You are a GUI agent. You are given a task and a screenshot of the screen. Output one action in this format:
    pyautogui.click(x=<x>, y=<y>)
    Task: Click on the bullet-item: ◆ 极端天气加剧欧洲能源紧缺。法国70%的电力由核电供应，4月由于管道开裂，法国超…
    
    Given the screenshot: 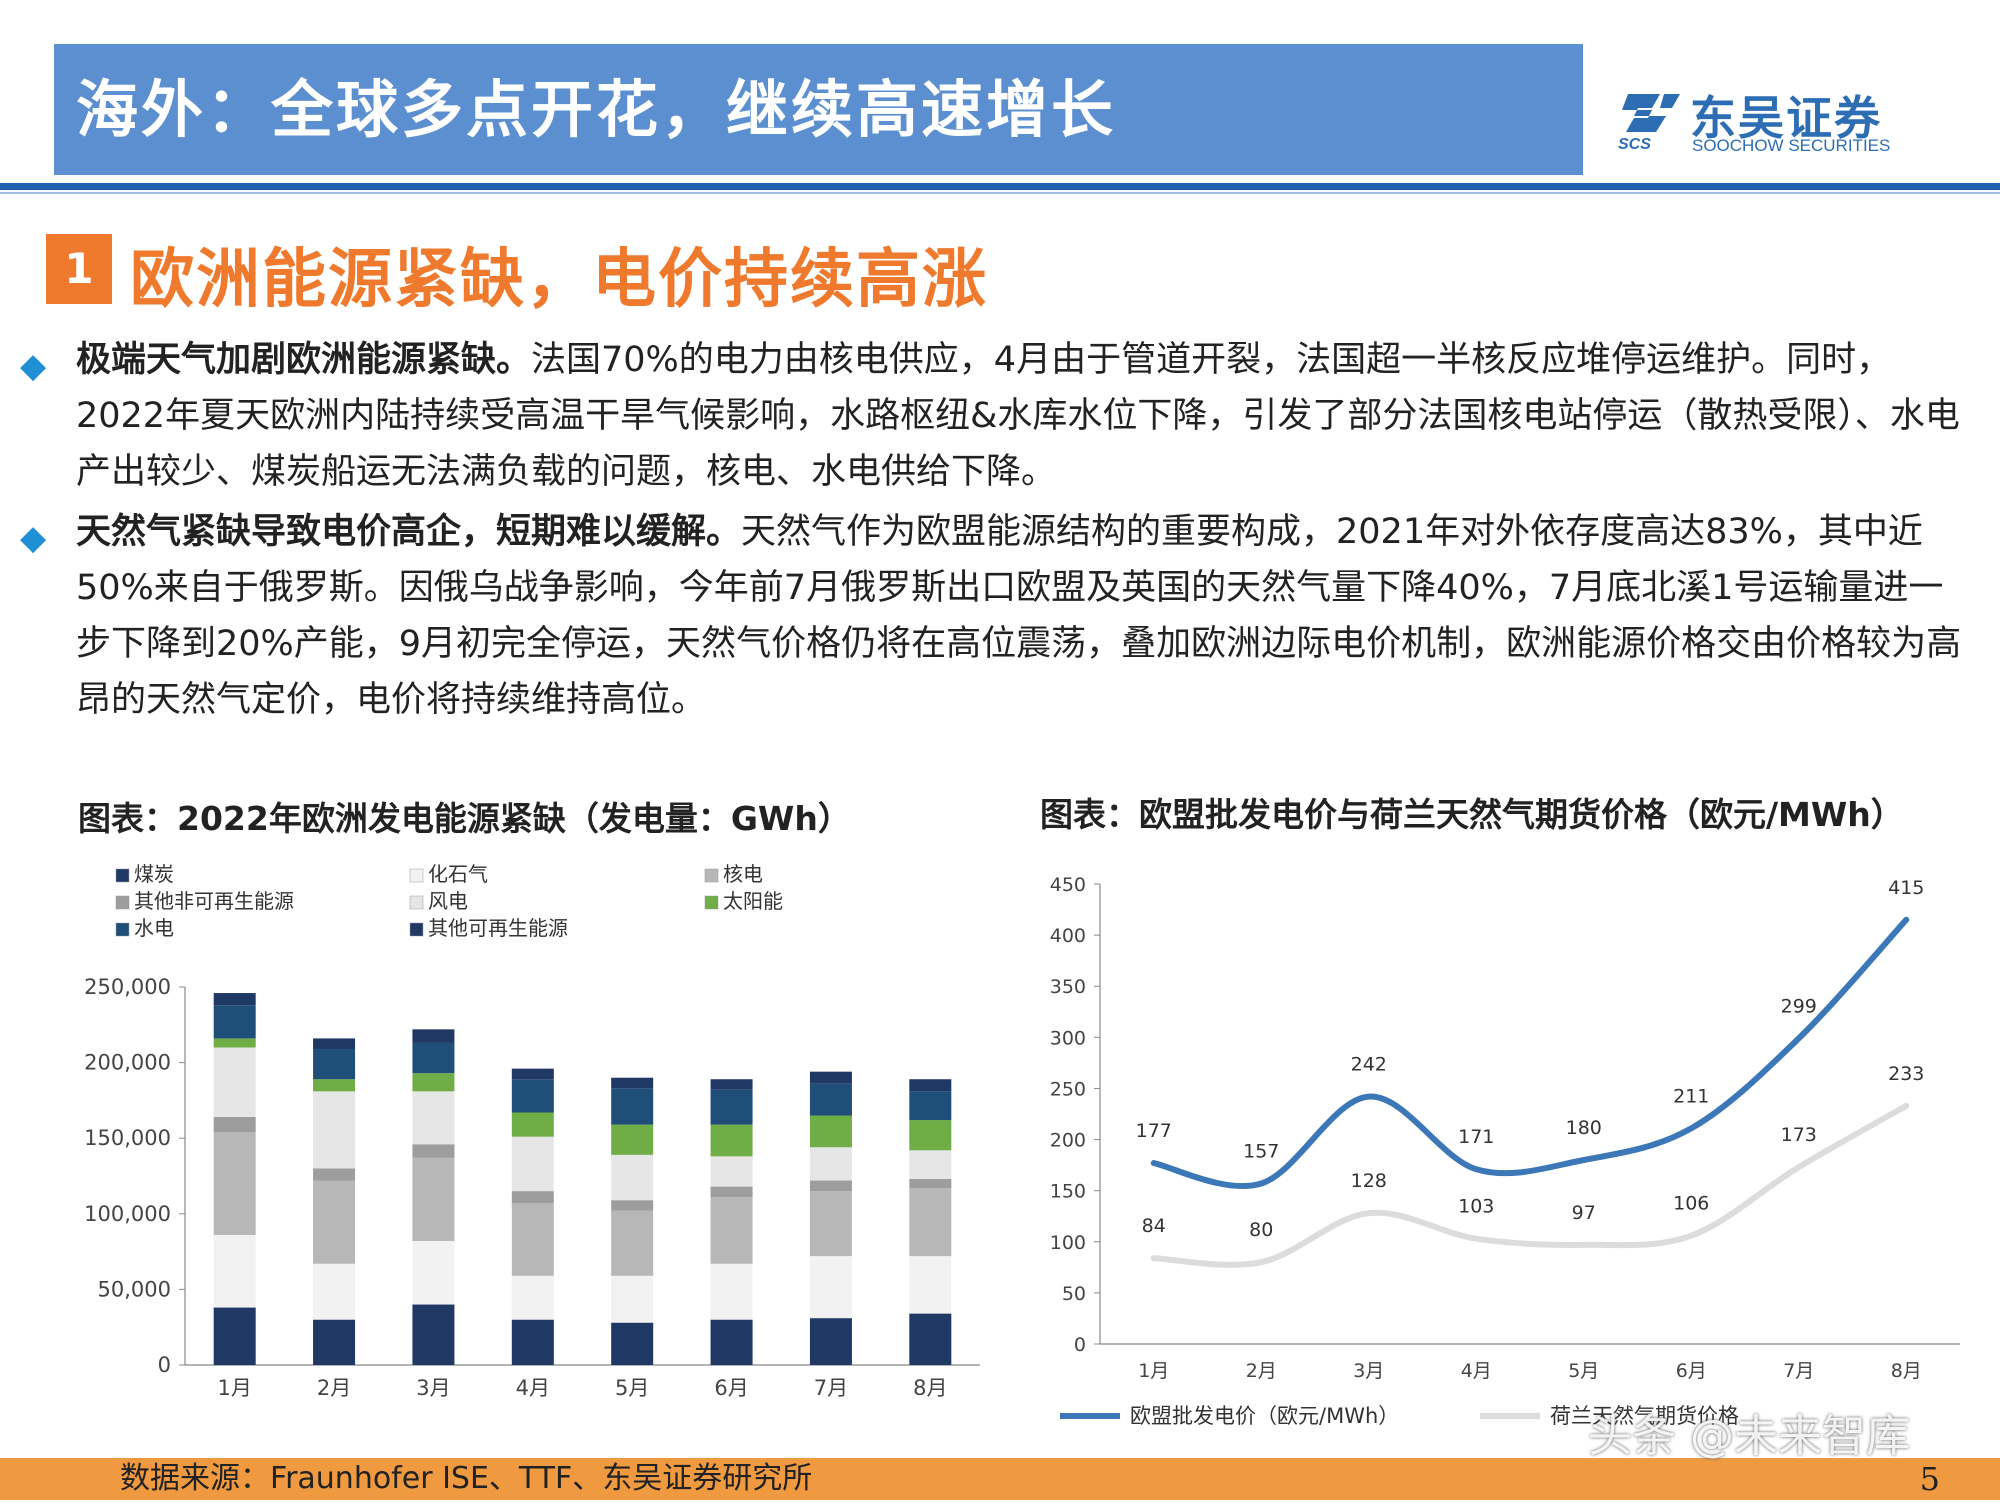 What is the action you would take?
    pyautogui.click(x=998, y=416)
    